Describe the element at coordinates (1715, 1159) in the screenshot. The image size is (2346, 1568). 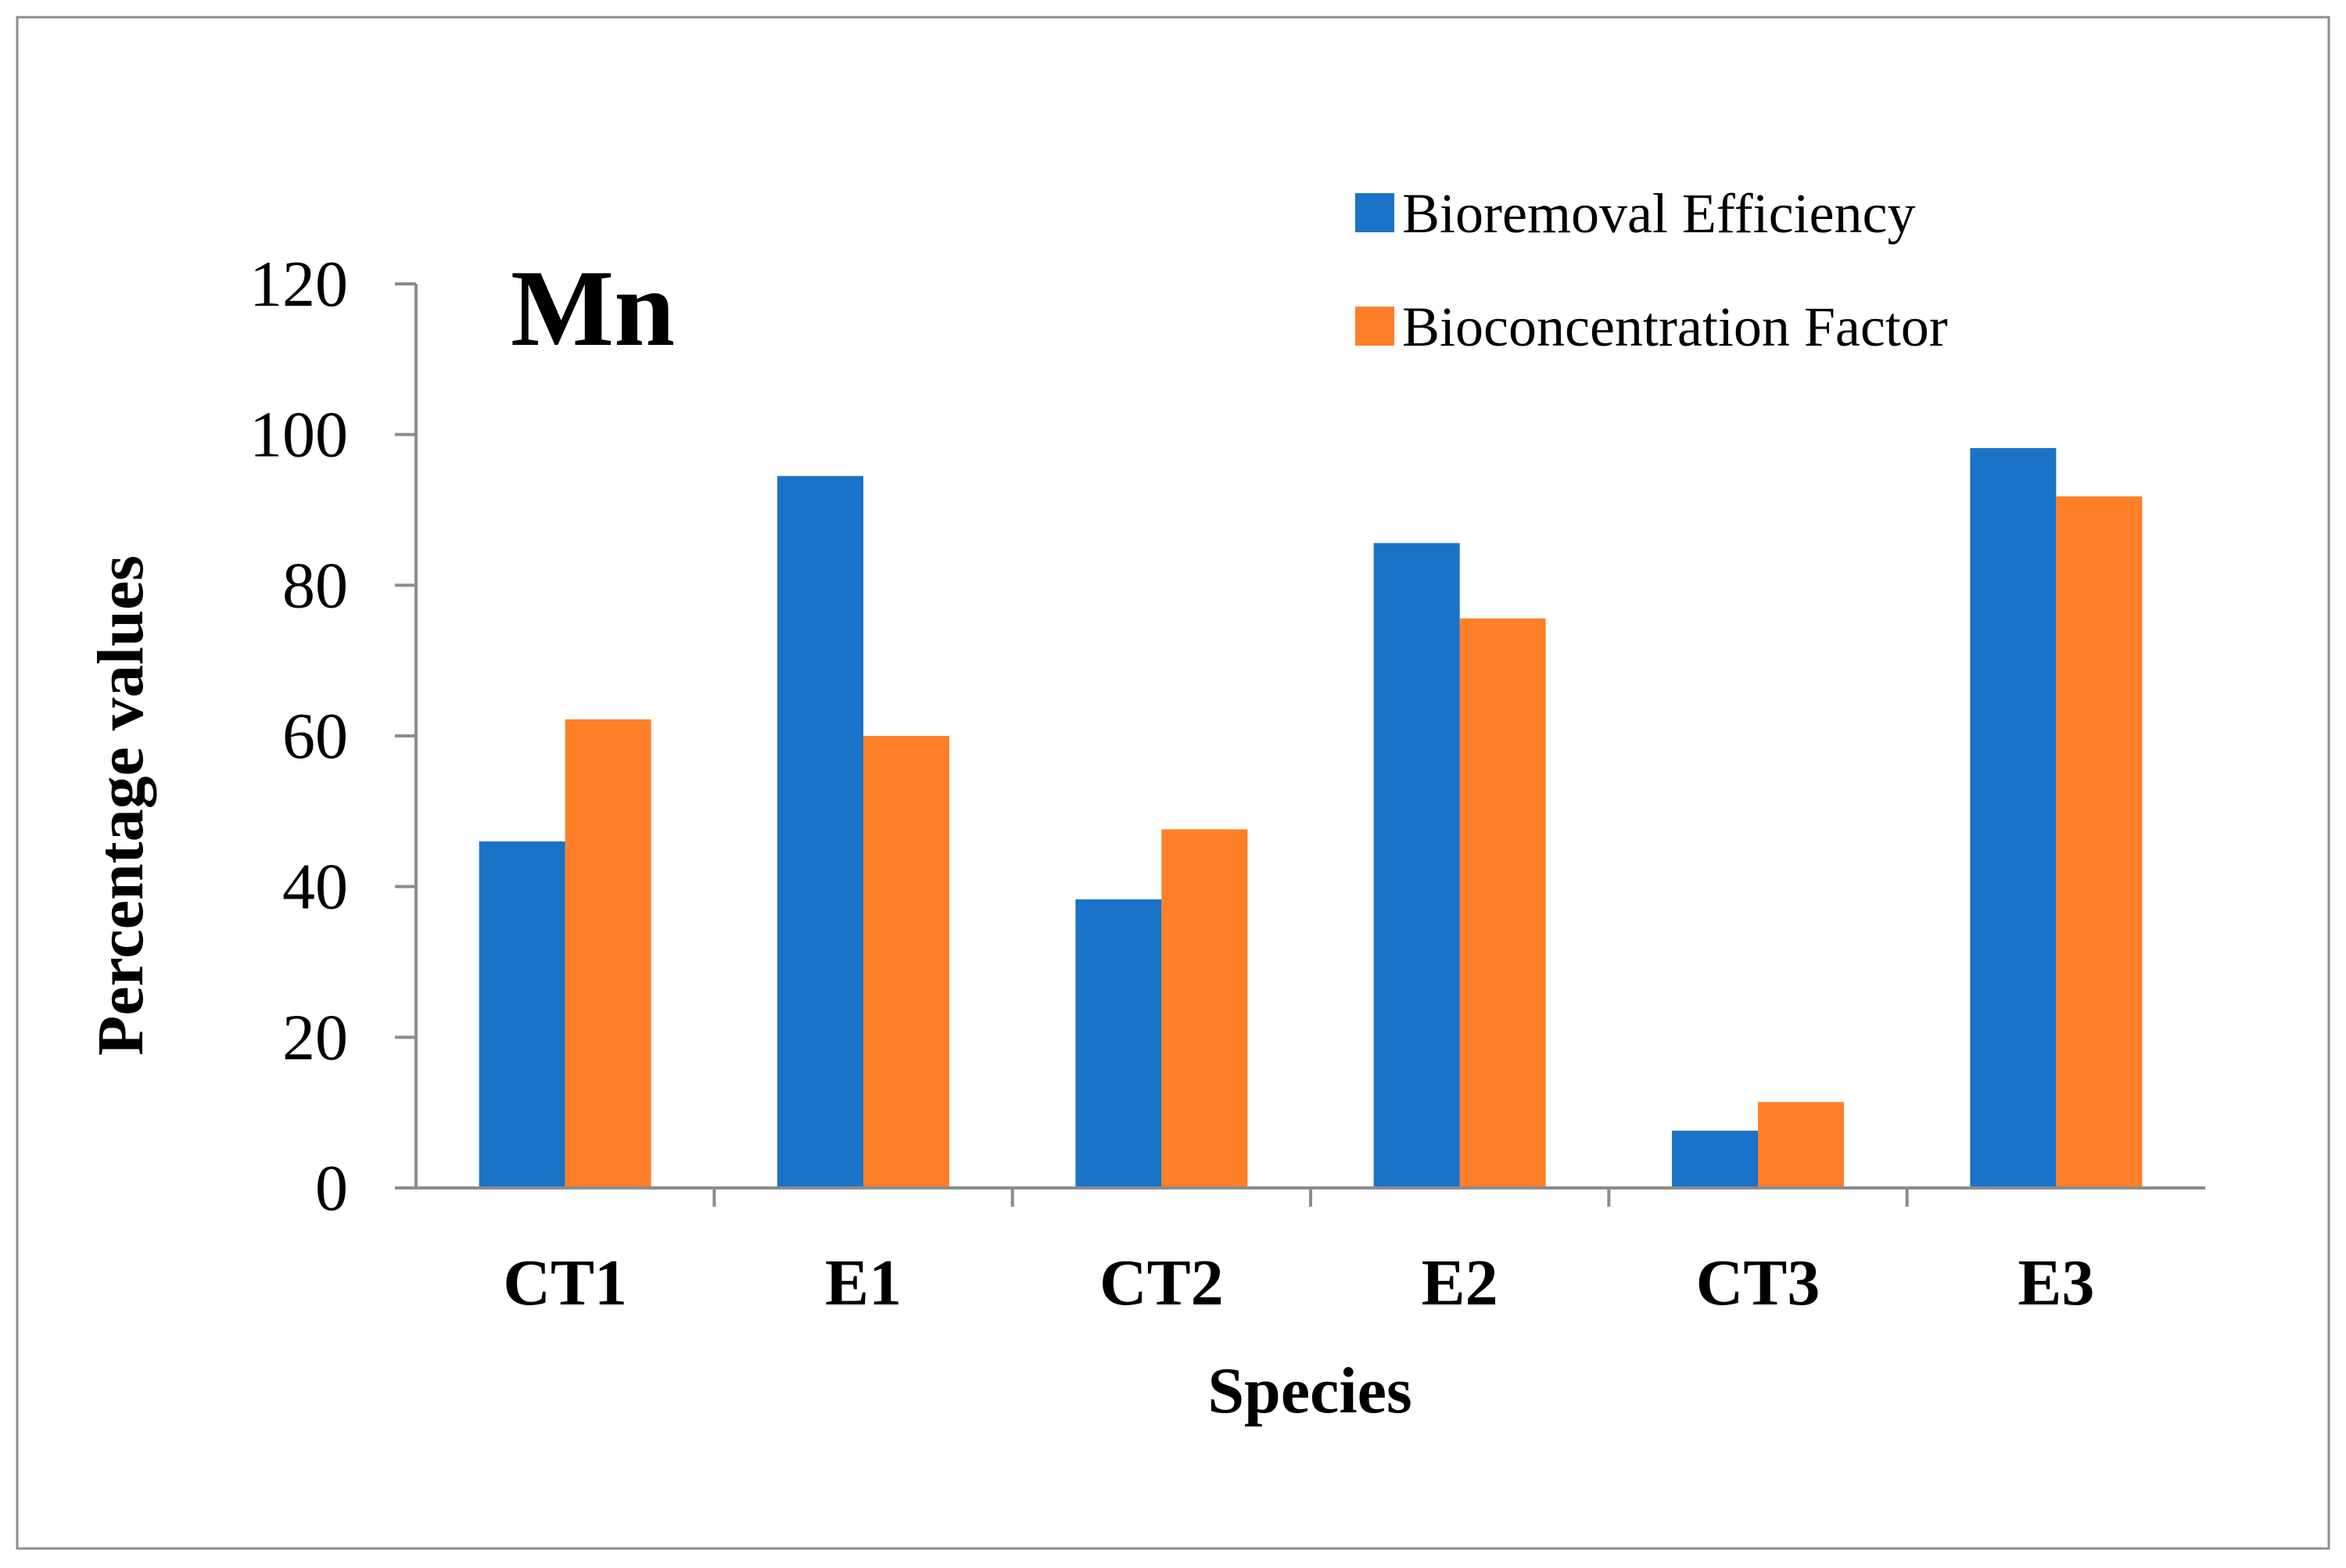
I see `bar-bioremoval-efficiency-ct3` at that location.